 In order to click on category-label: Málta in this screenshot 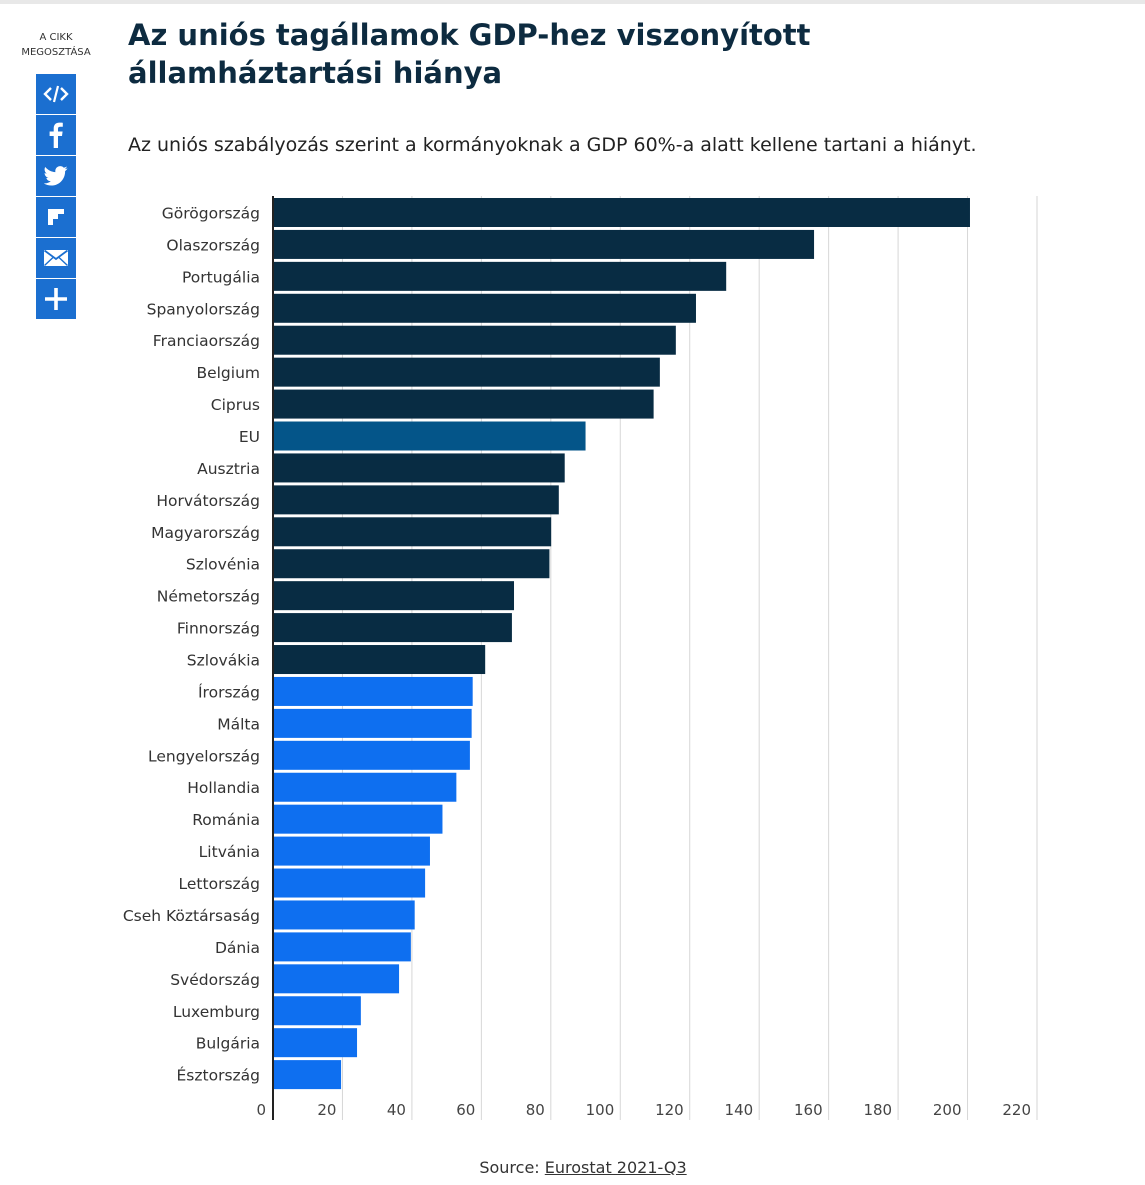, I will do `click(238, 724)`.